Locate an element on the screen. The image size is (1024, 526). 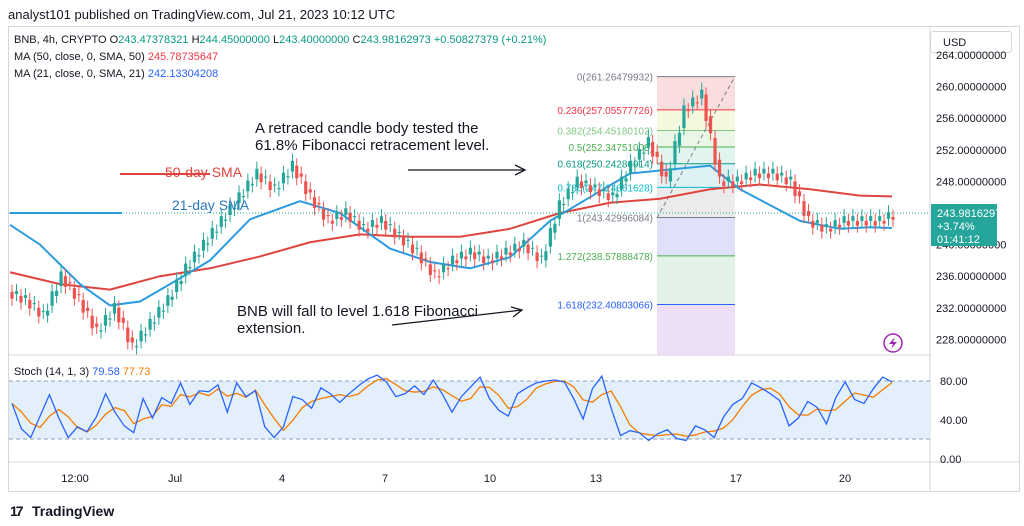
change-value: +0.50827379 (+0.21%) is located at coordinates (490, 40).